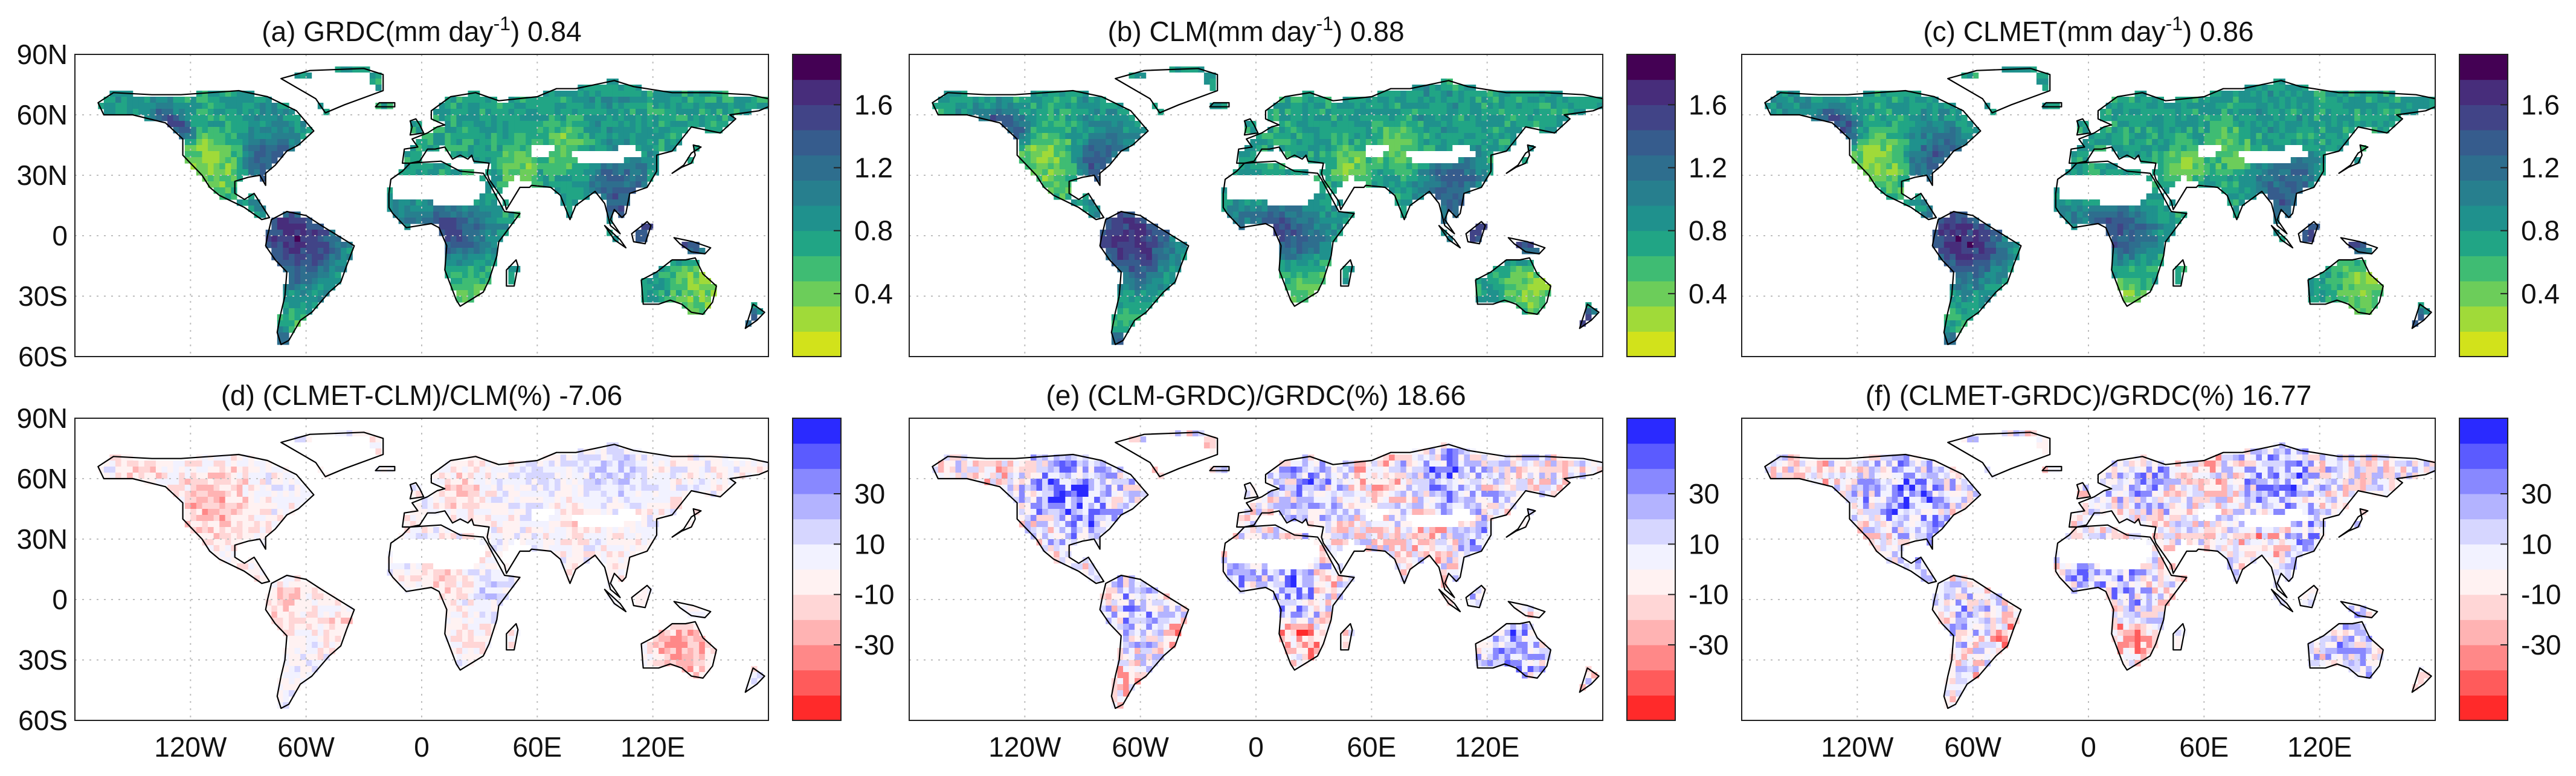 This screenshot has width=2576, height=776. Describe the element at coordinates (43, 660) in the screenshot. I see `lat-tick-label: 30S` at that location.